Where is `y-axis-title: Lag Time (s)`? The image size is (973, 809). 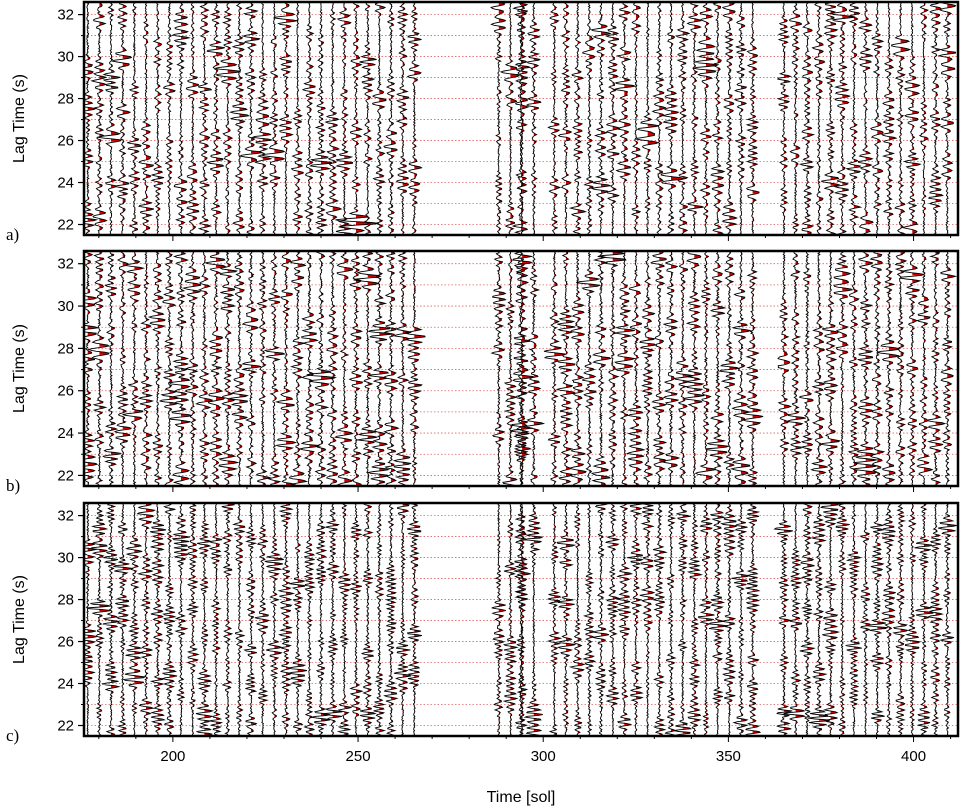
y-axis-title: Lag Time (s) is located at coordinates (19, 368).